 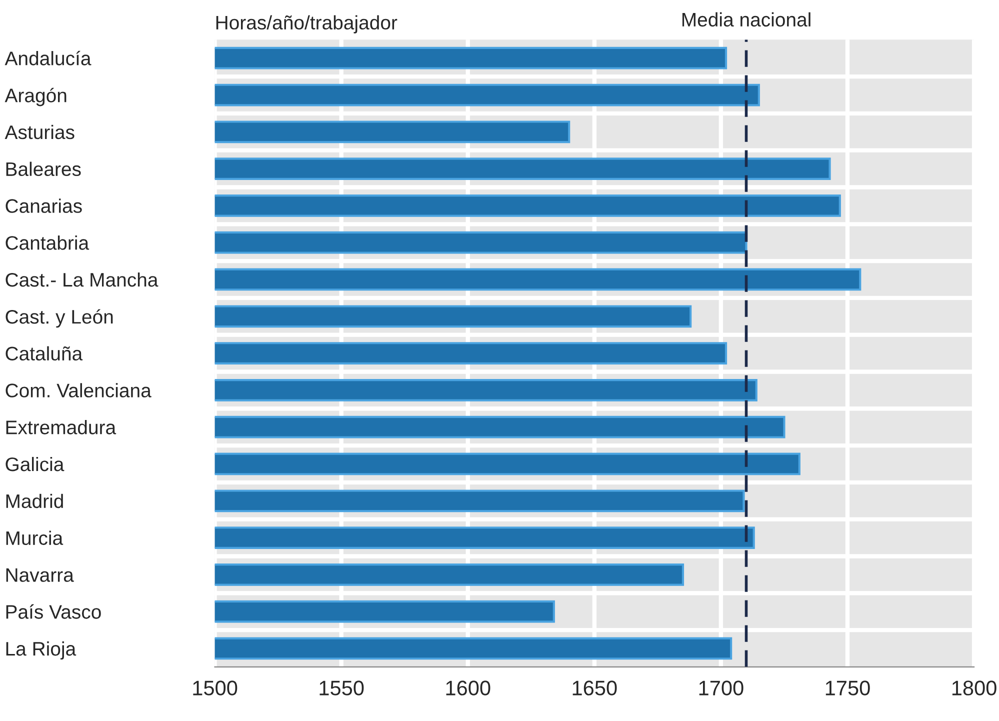 I want to click on y-tick-label: Com. Valenciana, so click(x=79, y=390).